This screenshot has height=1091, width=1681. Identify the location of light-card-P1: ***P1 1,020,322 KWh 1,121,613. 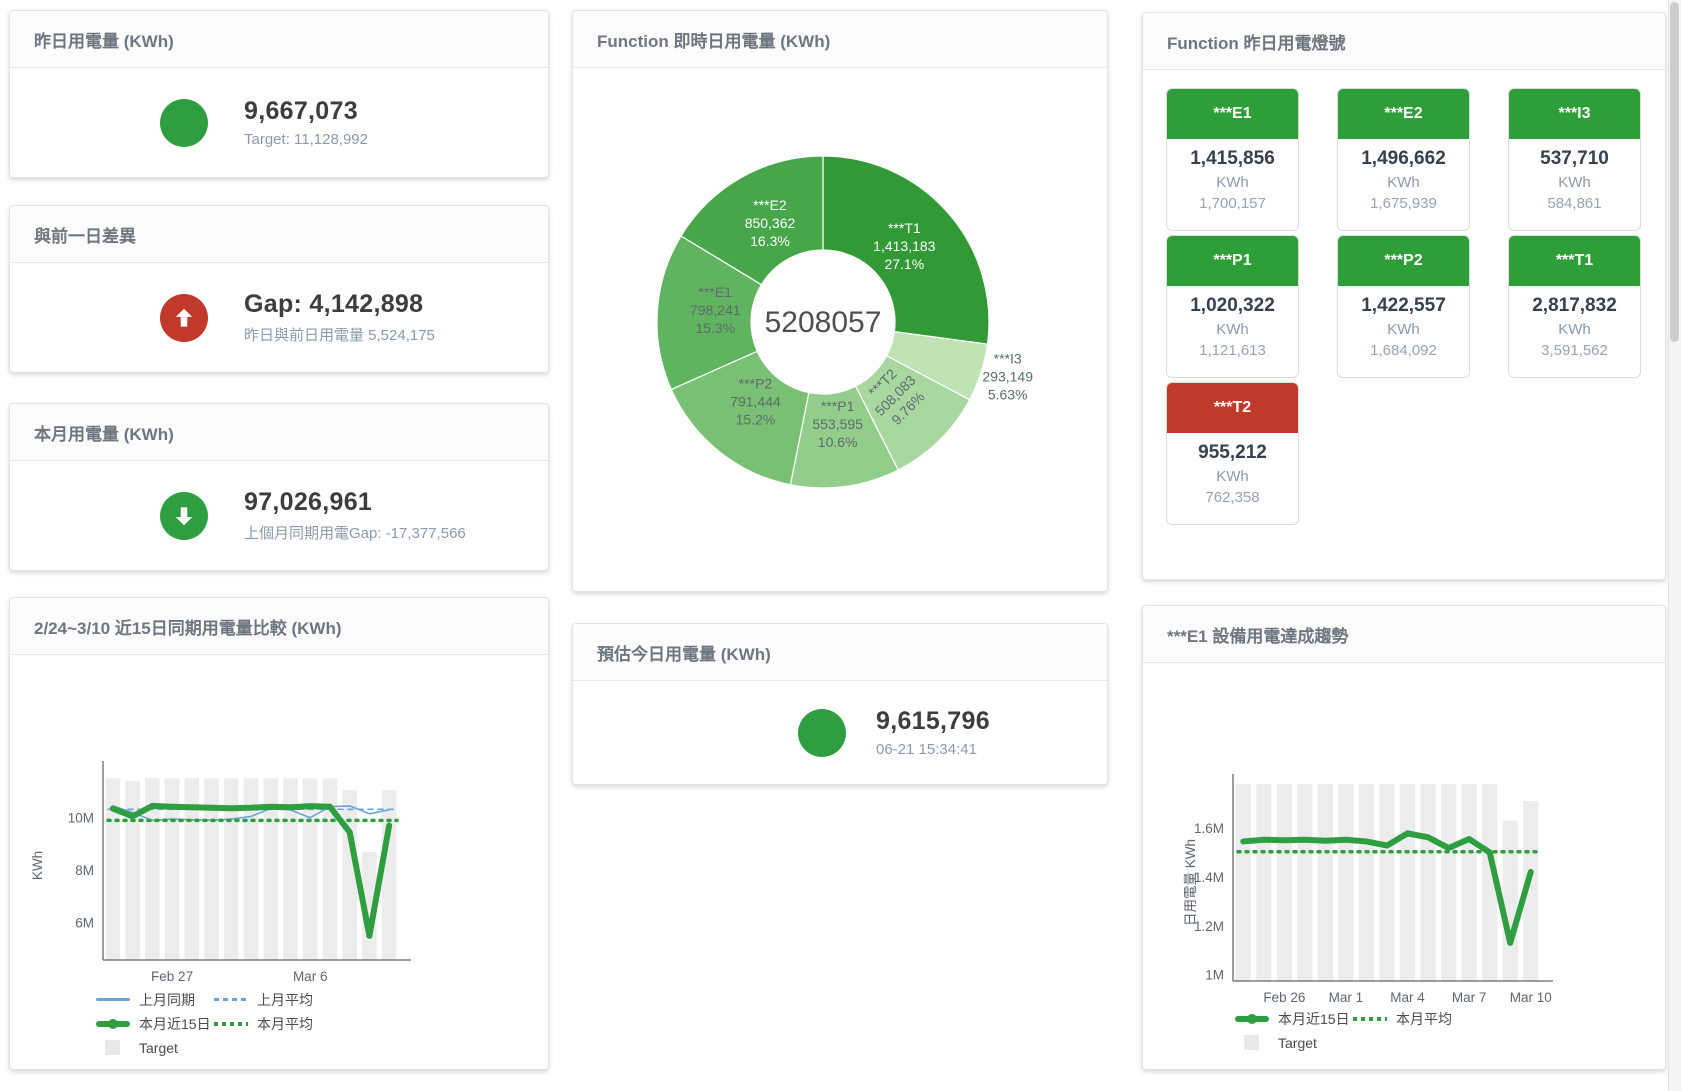
(1232, 306).